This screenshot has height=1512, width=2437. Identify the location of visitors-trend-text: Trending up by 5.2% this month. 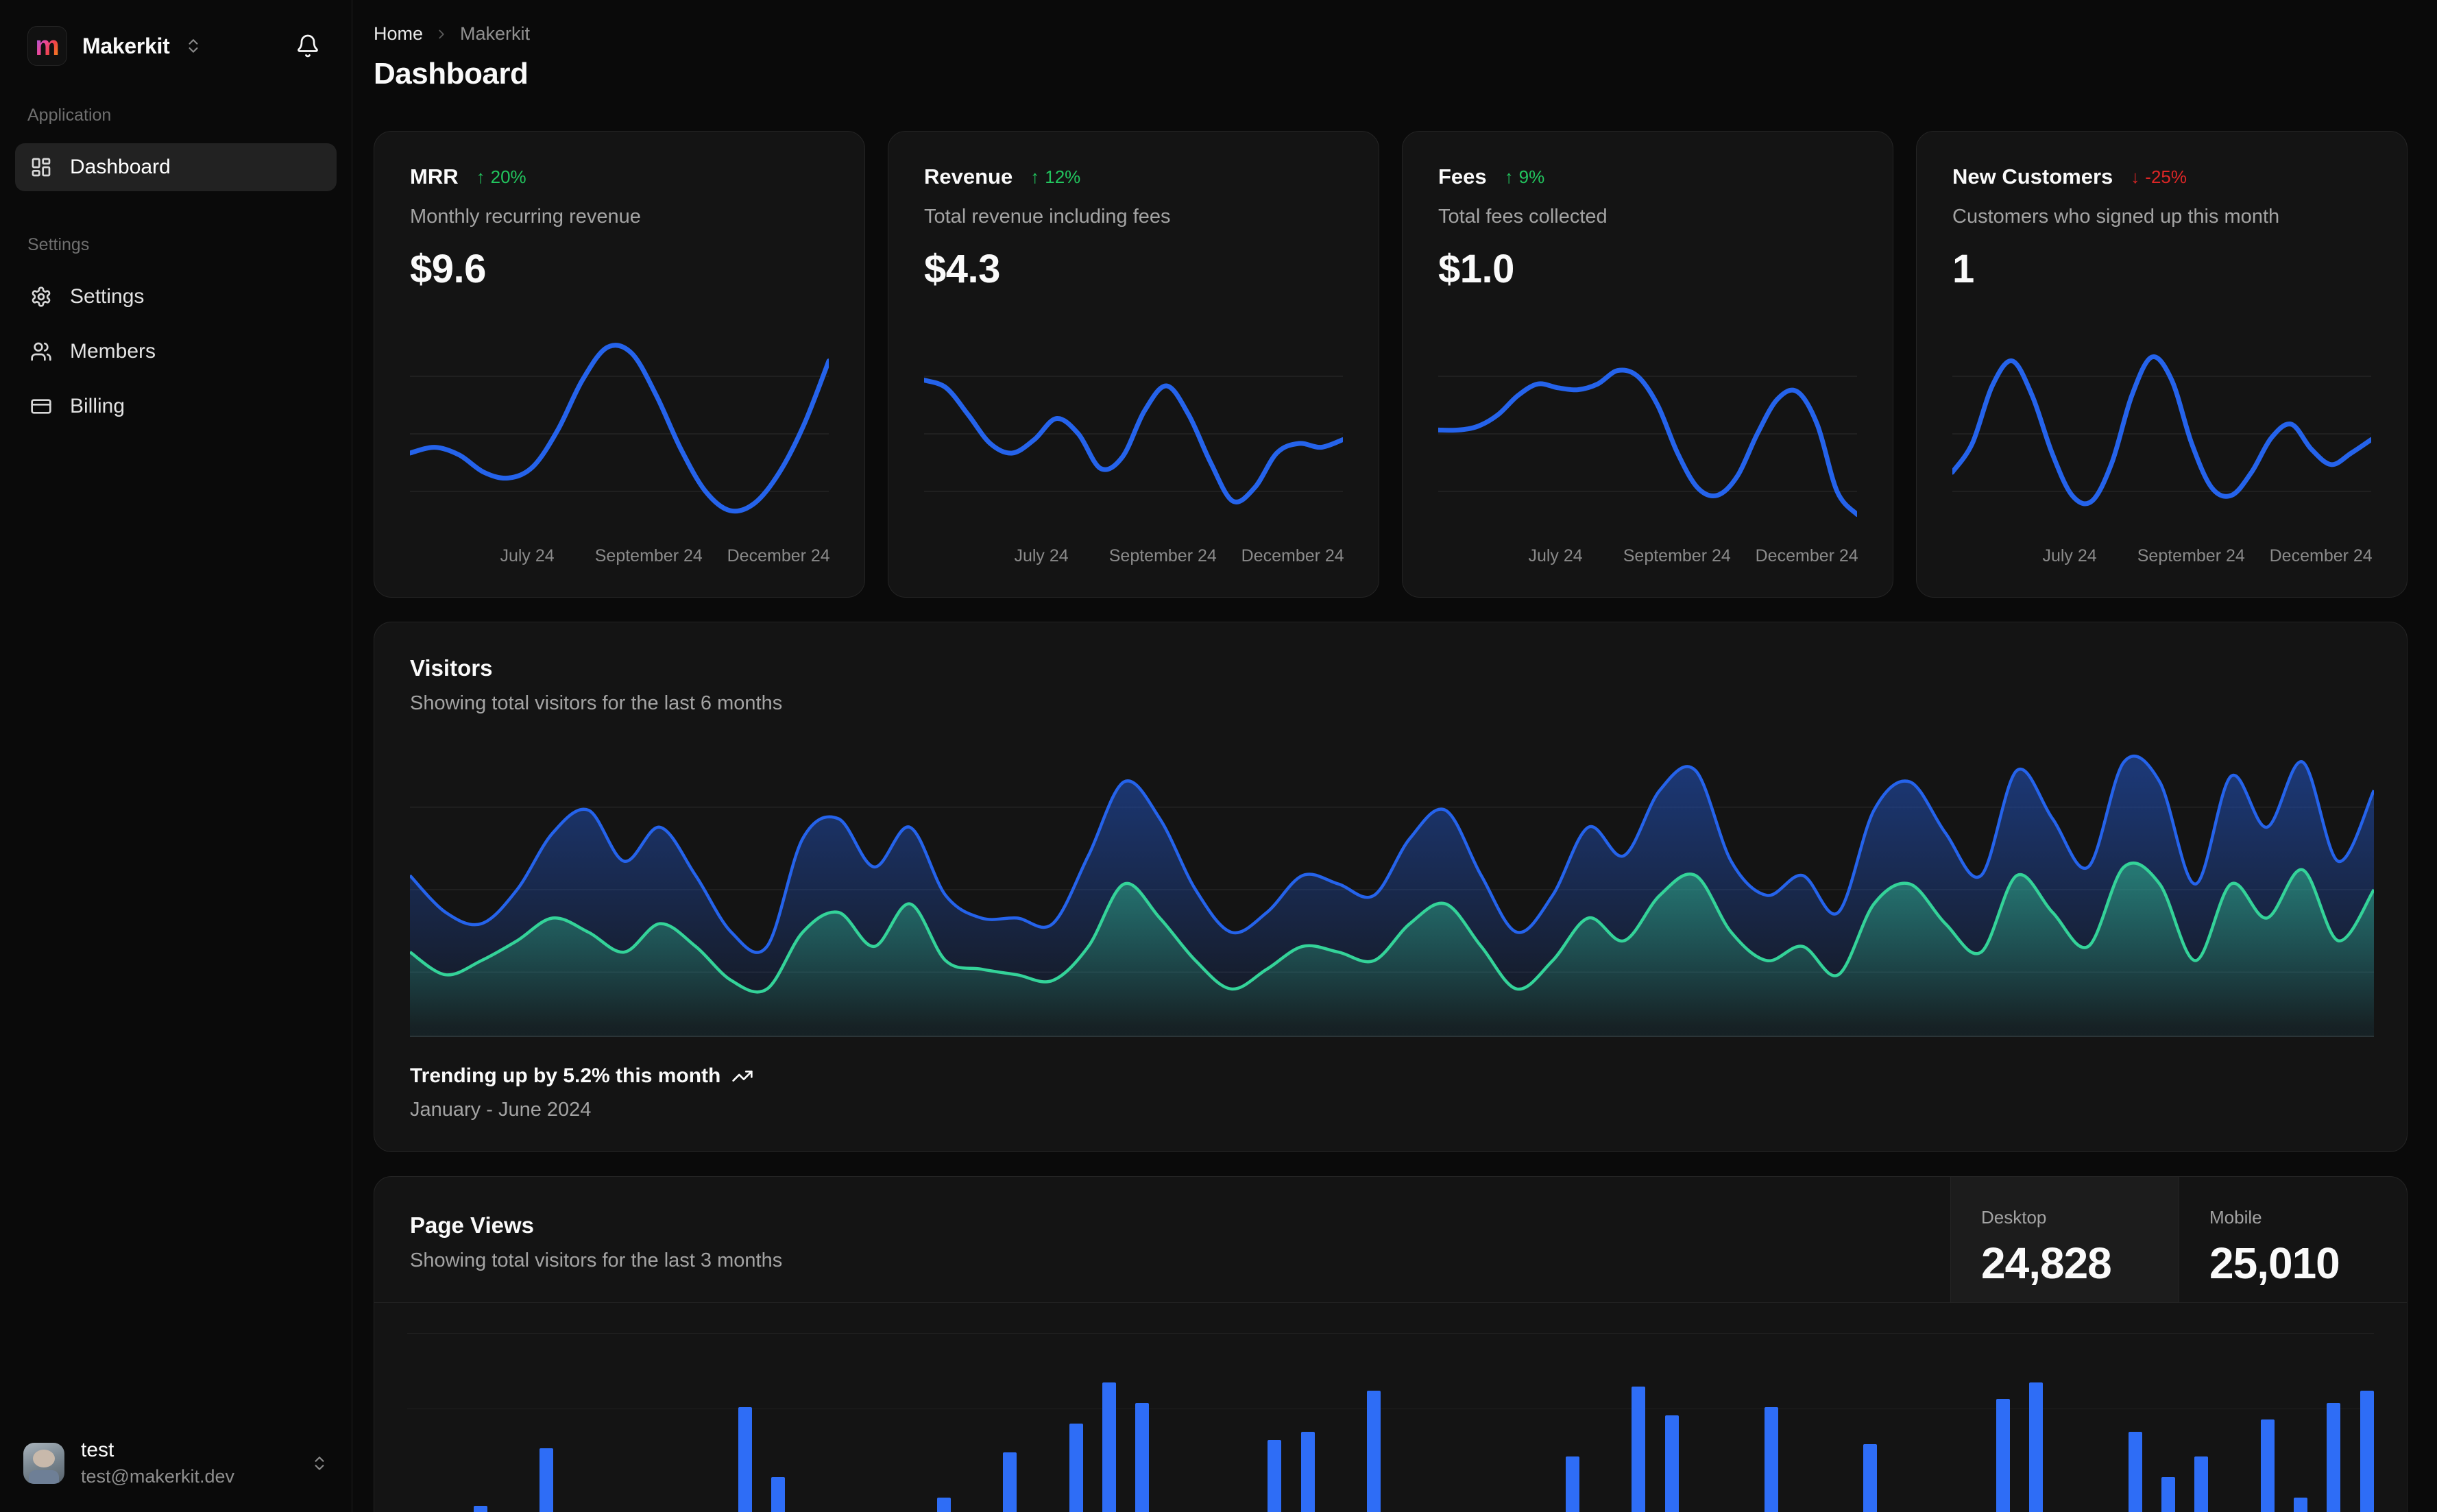
(565, 1076).